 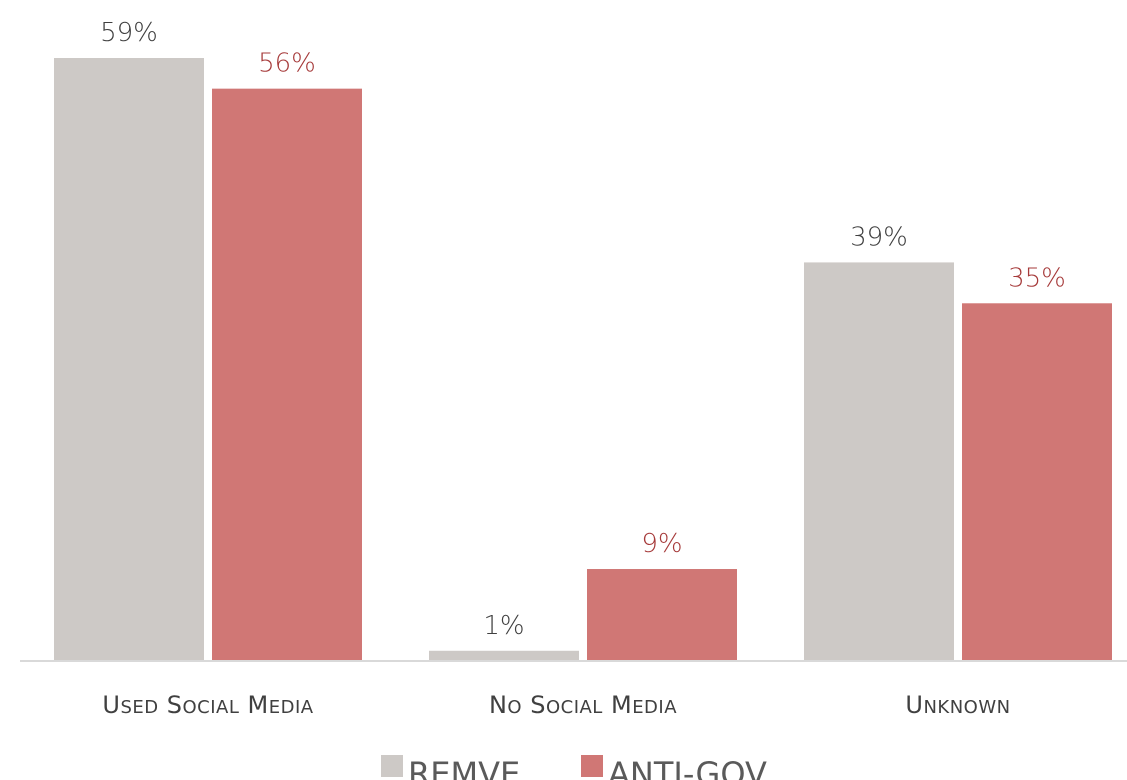 I want to click on legend-swatch-remve, so click(x=392, y=766).